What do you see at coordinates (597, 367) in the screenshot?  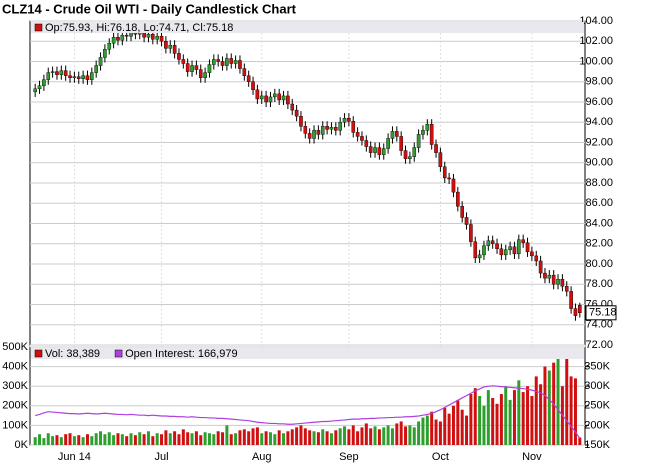 I see `y2-tick-label: 350K` at bounding box center [597, 367].